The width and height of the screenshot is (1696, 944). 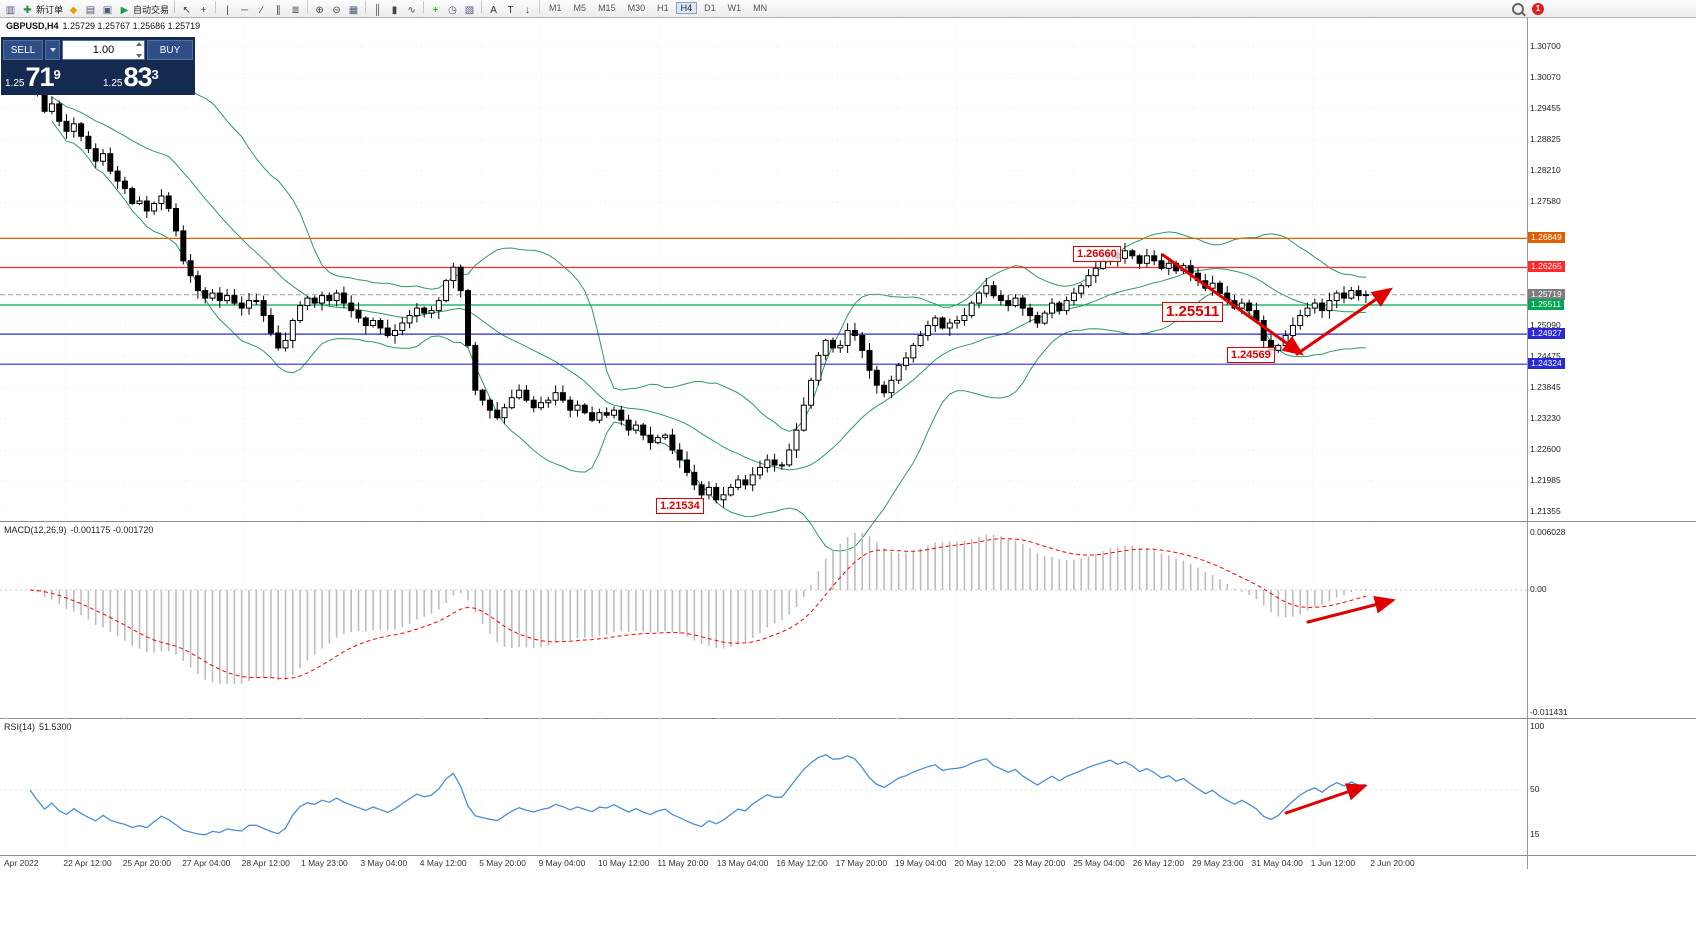 What do you see at coordinates (353, 10) in the screenshot?
I see `tile-windows-icon: ▦` at bounding box center [353, 10].